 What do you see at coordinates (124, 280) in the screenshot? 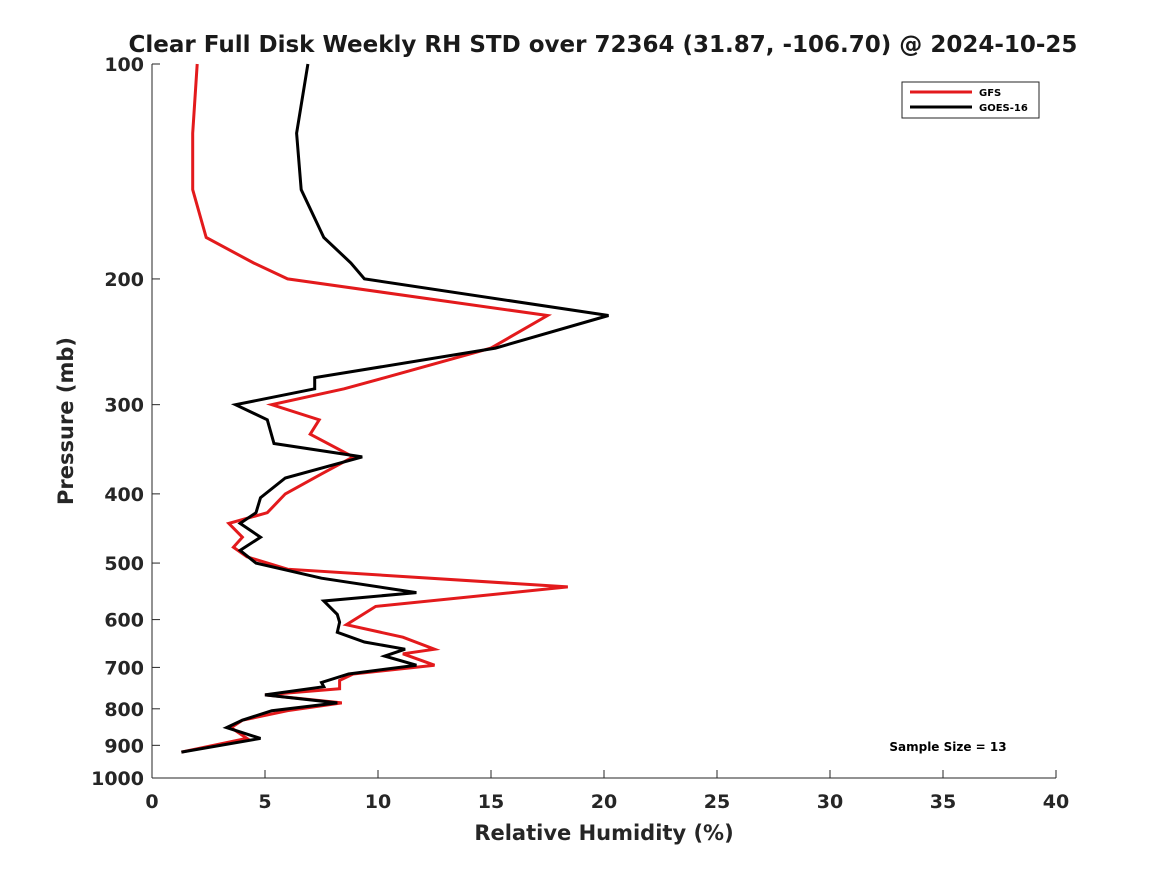
I see `y-tick-label: 200` at bounding box center [124, 280].